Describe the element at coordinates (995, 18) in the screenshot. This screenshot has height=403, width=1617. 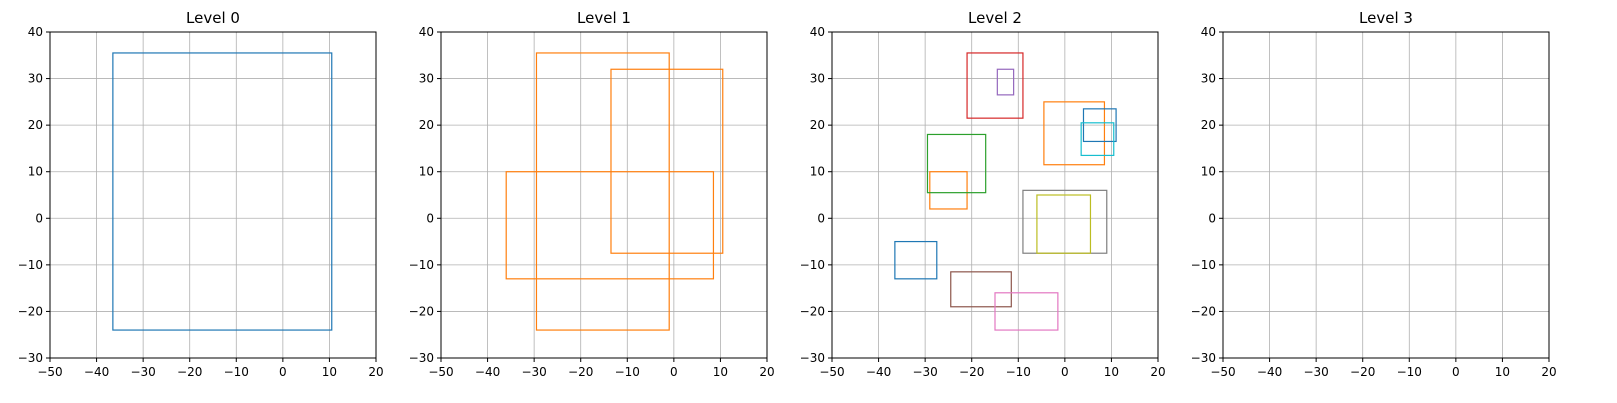
I see `subplot-title: Level 2` at that location.